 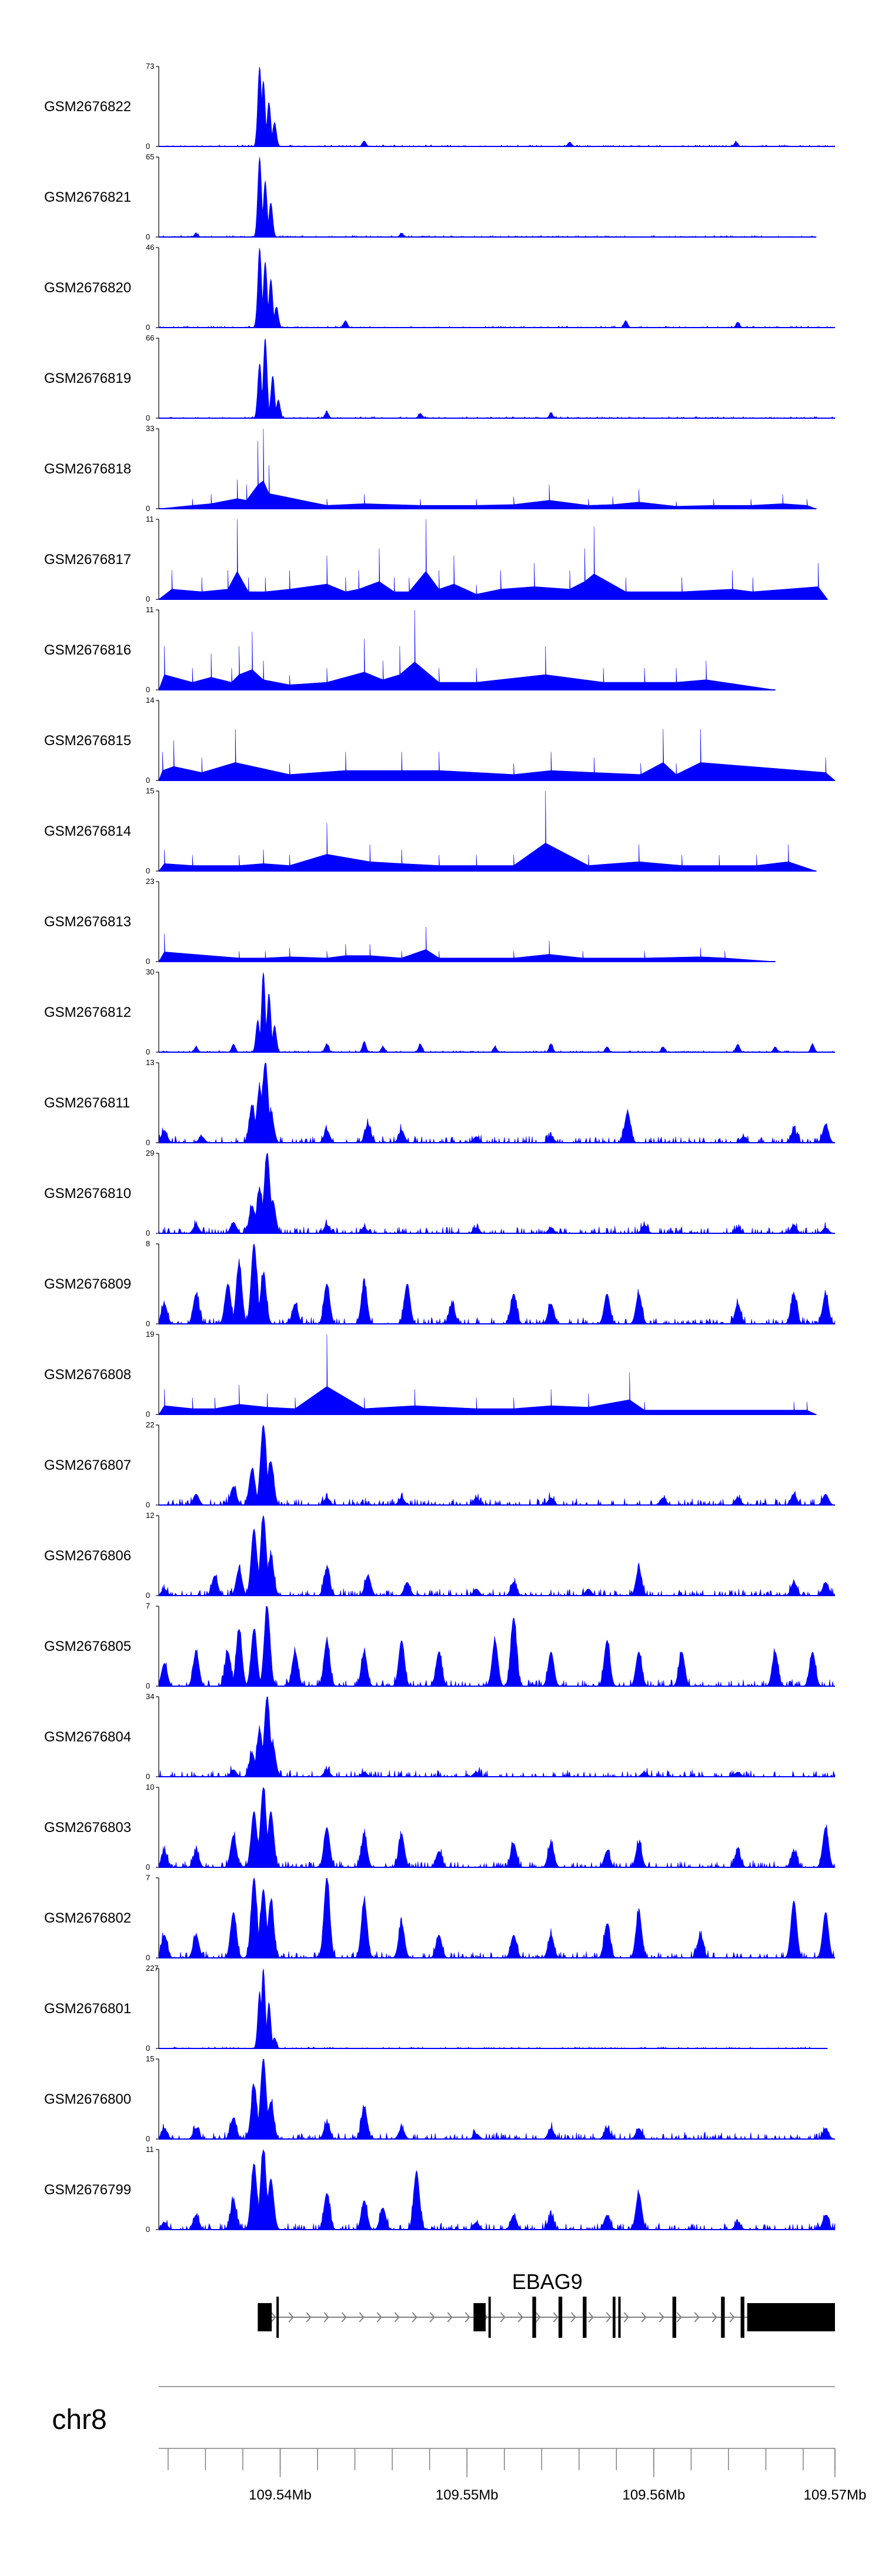 What do you see at coordinates (87, 2009) in the screenshot?
I see `track-name-label: GSM2676801` at bounding box center [87, 2009].